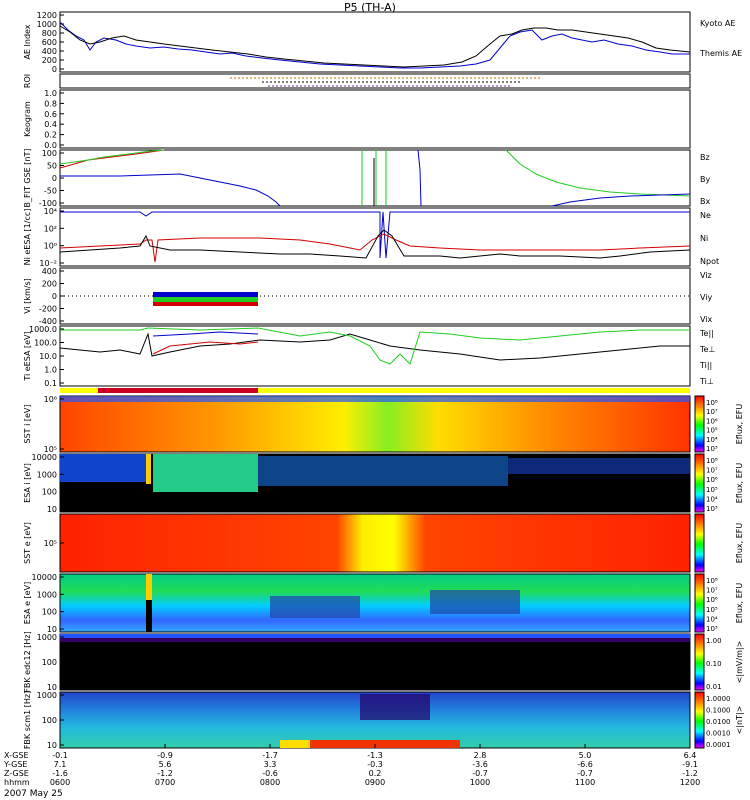 The height and width of the screenshot is (800, 750). I want to click on ylabel-sst_i: SST i [eV], so click(27, 424).